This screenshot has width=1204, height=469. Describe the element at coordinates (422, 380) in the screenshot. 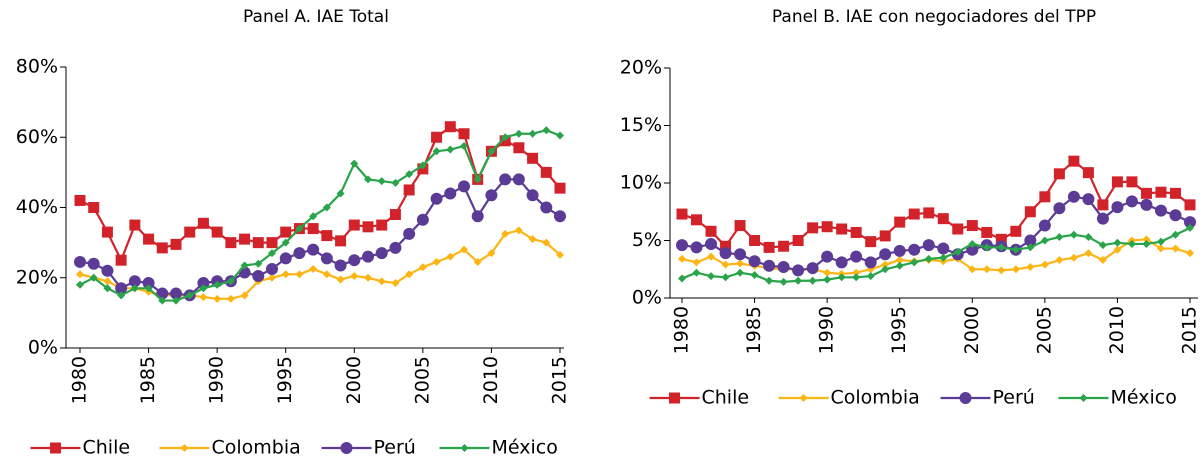

I see `x-tick-label: 2005` at that location.